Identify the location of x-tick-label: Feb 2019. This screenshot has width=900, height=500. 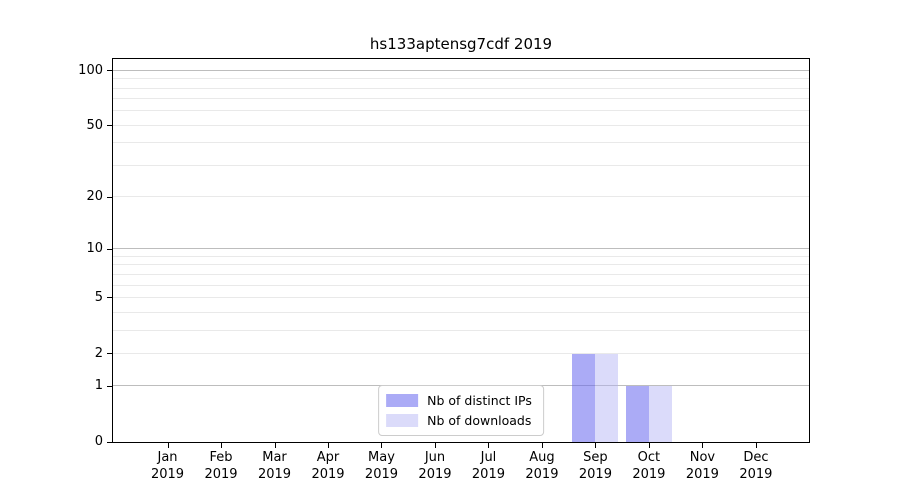
(221, 466).